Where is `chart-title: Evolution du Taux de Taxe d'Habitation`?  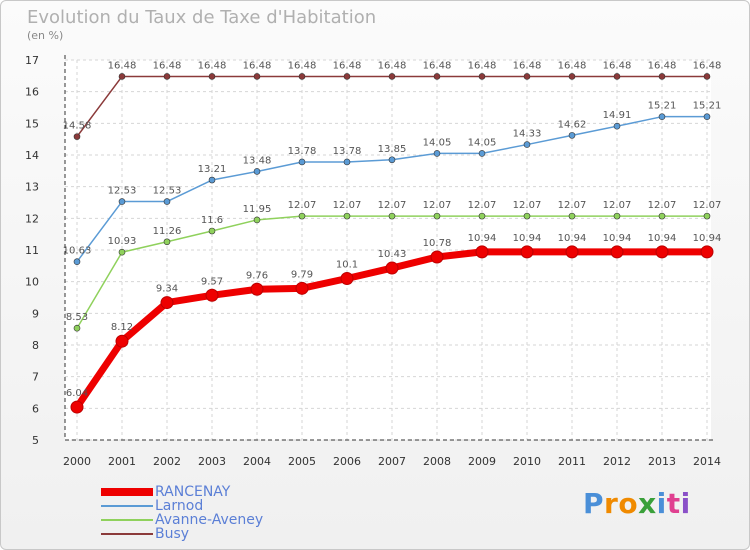 chart-title: Evolution du Taux de Taxe d'Habitation is located at coordinates (202, 17).